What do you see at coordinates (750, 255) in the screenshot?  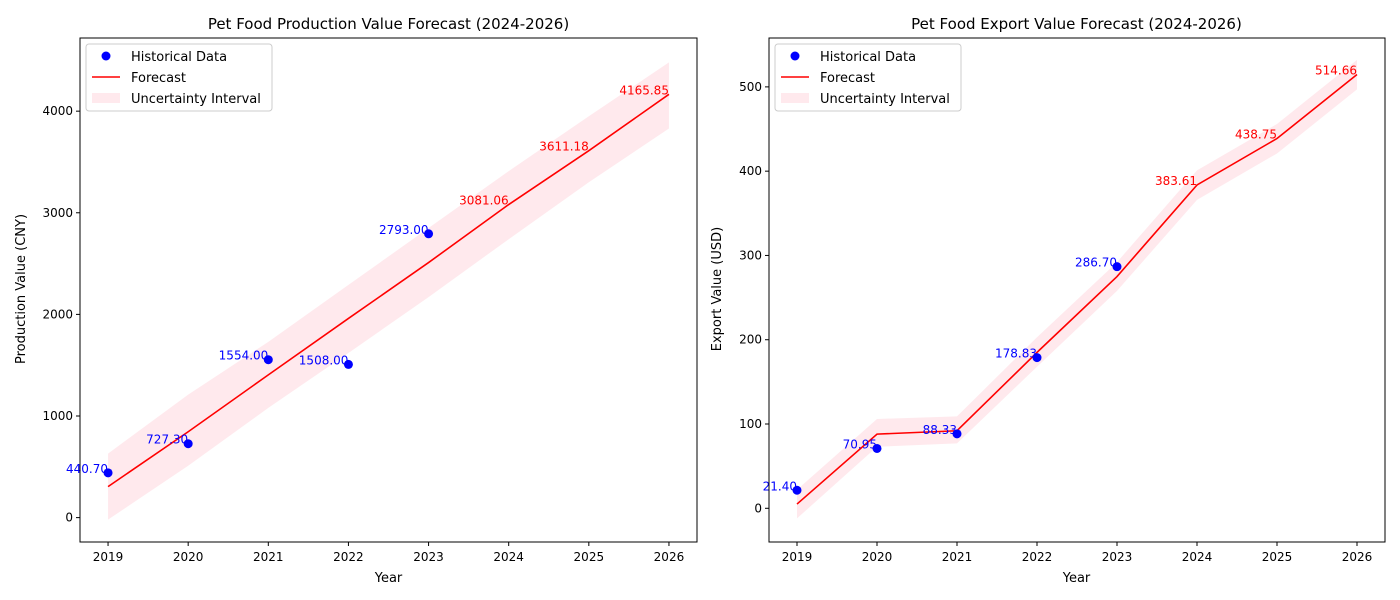 I see `y-tick-label: 300` at bounding box center [750, 255].